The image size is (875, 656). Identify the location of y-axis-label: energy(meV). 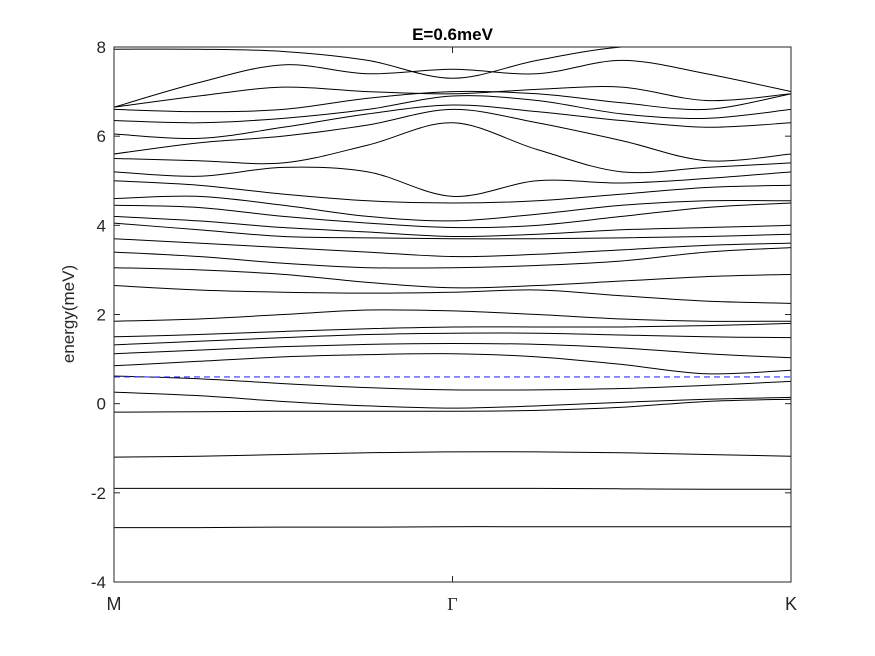
(68, 314).